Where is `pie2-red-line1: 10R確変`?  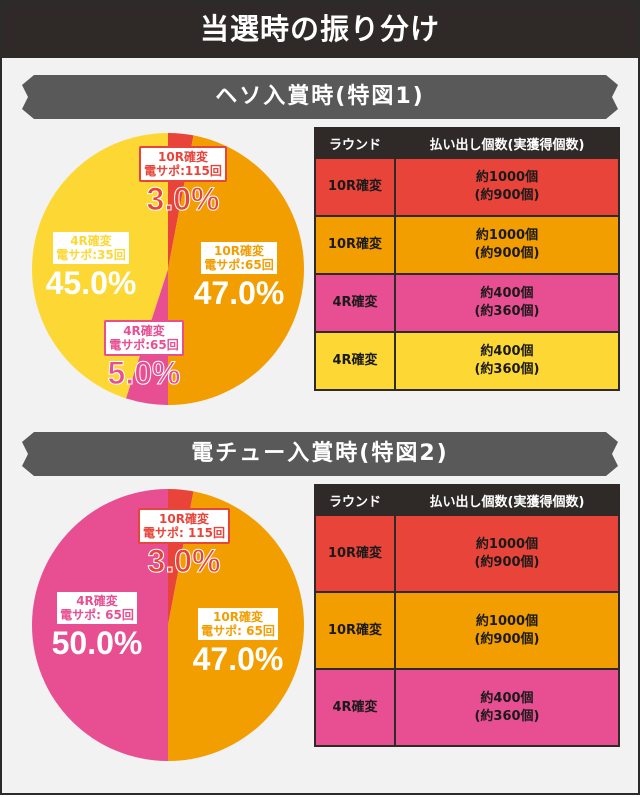 pie2-red-line1: 10R確変 is located at coordinates (184, 519).